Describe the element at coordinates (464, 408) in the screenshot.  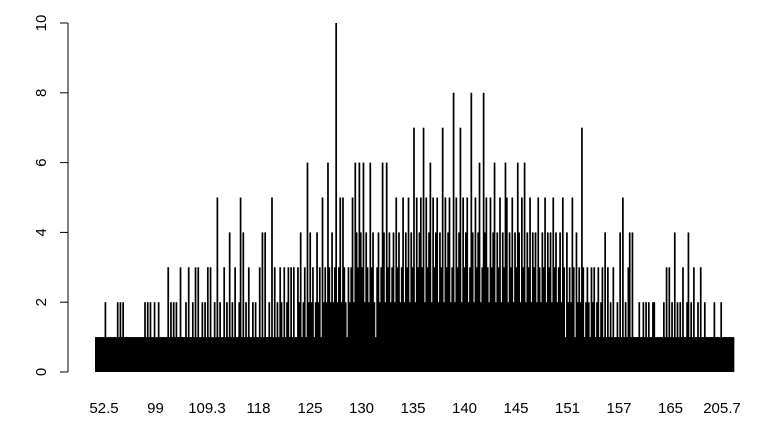
I see `x-tick-label: 140` at that location.